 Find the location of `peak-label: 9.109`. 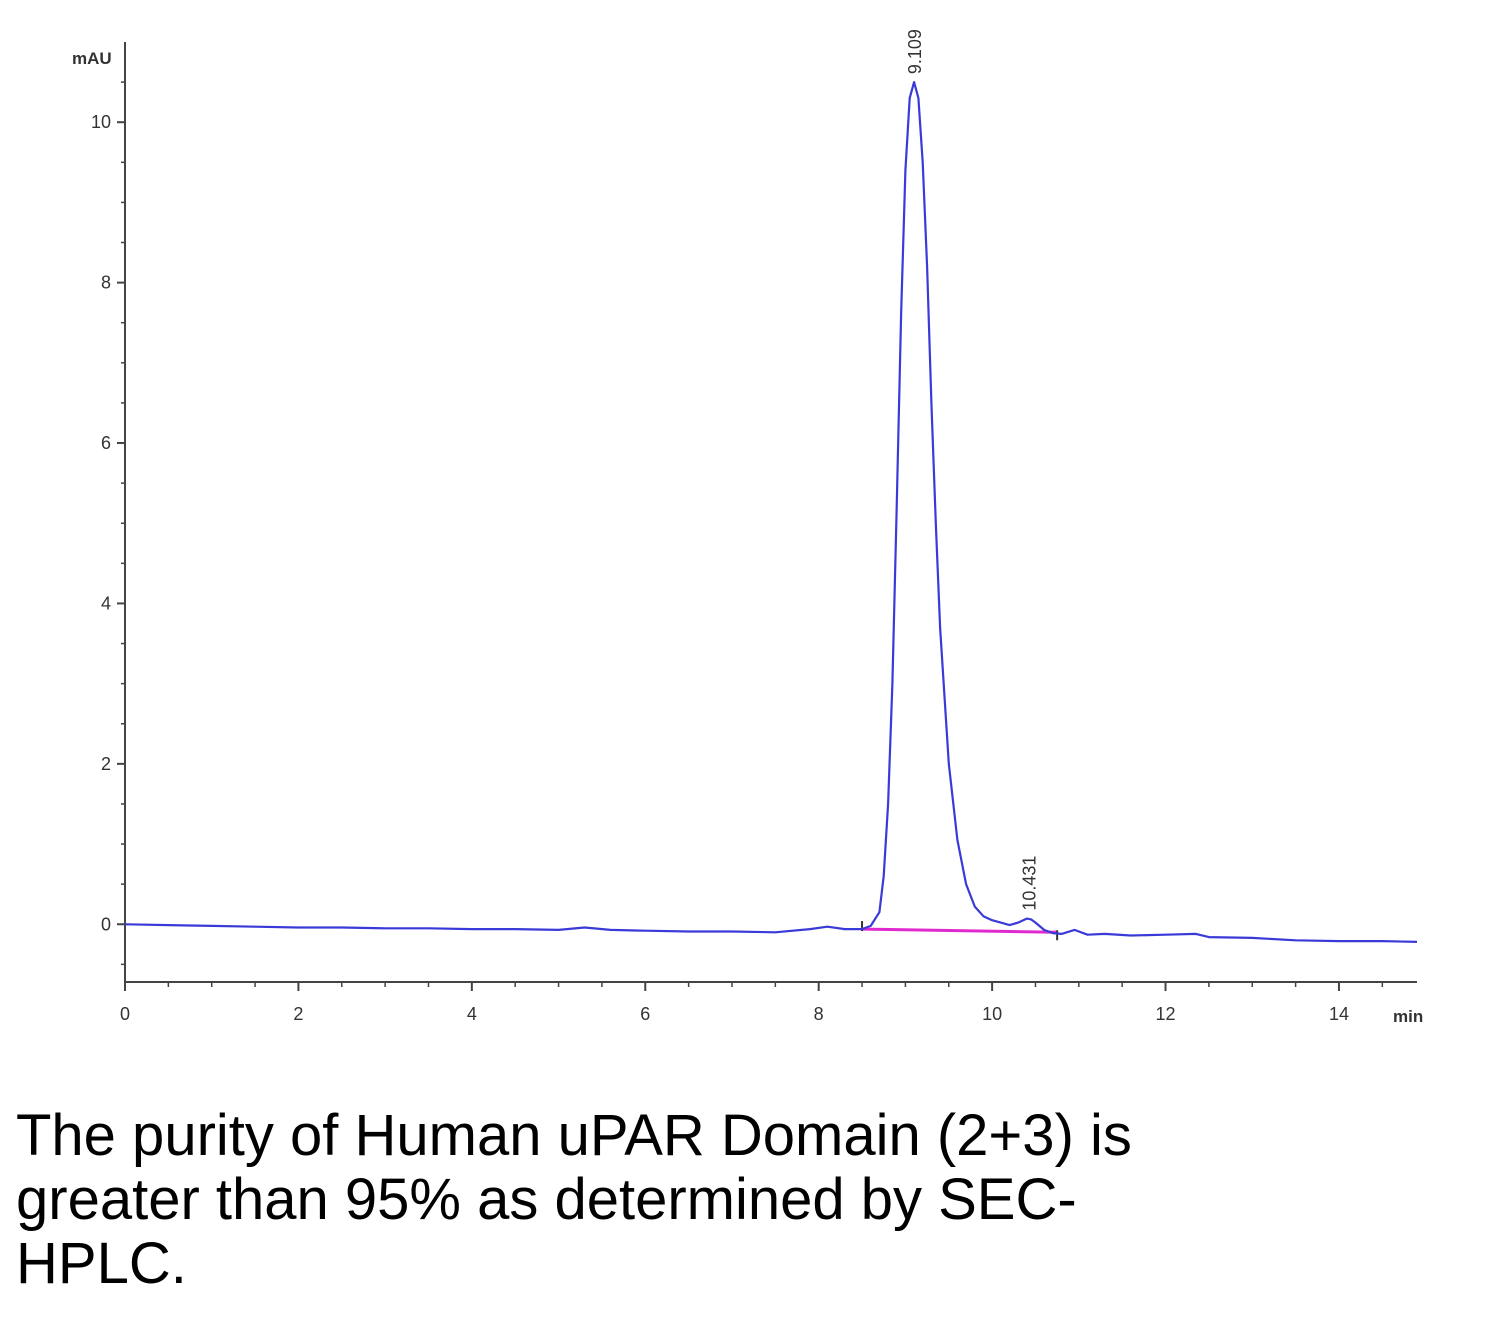

peak-label: 9.109 is located at coordinates (915, 51).